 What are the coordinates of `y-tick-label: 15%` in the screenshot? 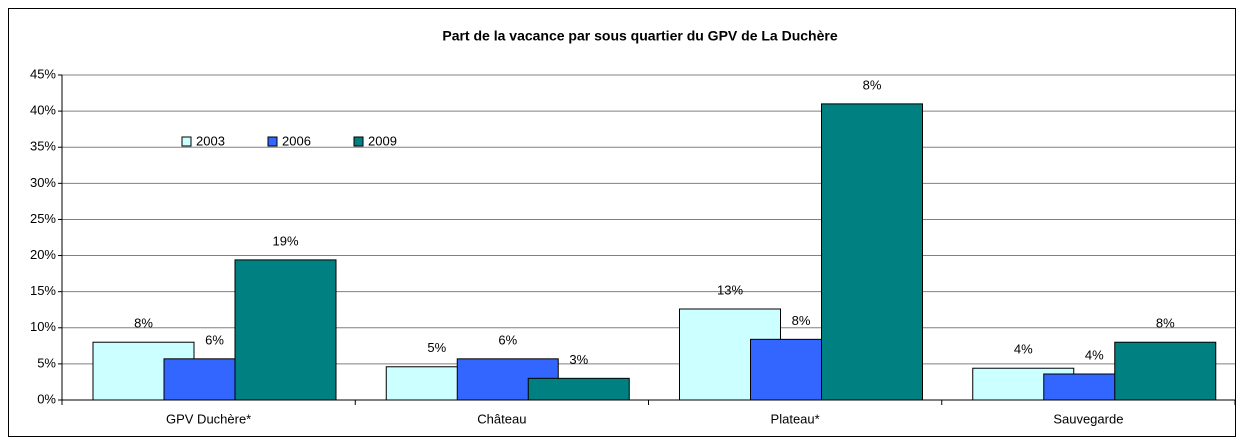 It's located at (43, 290).